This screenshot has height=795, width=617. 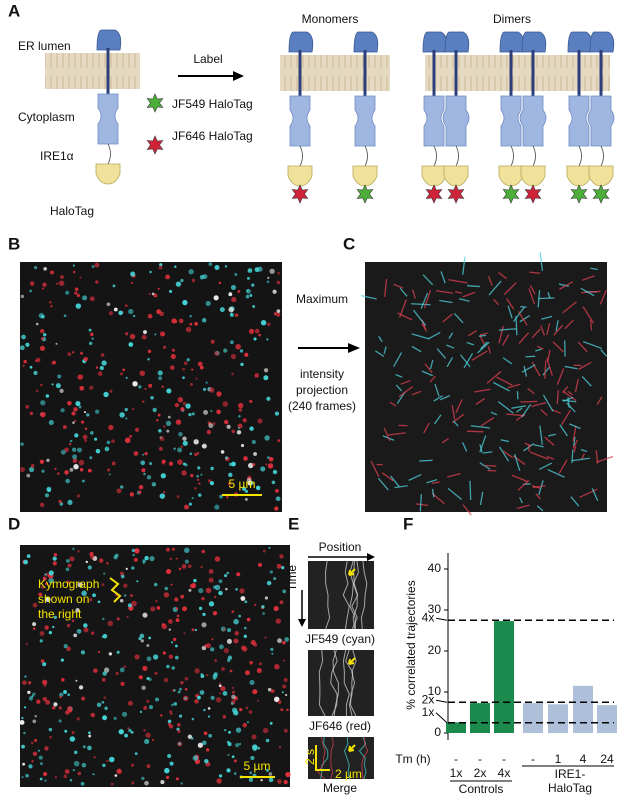 What do you see at coordinates (511, 74) in the screenshot?
I see `transmembrane` at bounding box center [511, 74].